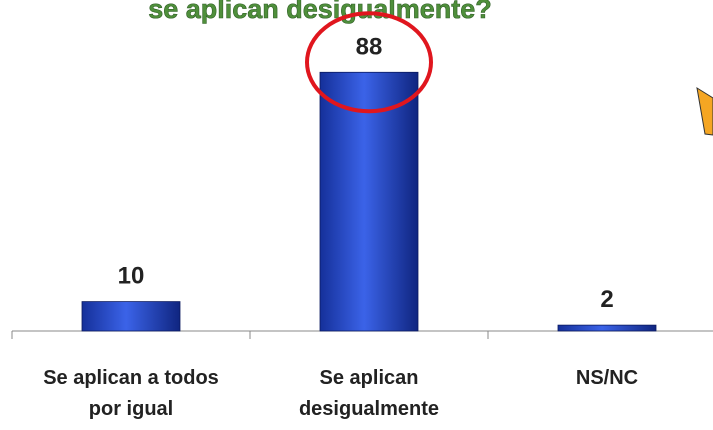 Image resolution: width=713 pixels, height=430 pixels. Describe the element at coordinates (607, 378) in the screenshot. I see `x-tick-label: NS/NC` at that location.